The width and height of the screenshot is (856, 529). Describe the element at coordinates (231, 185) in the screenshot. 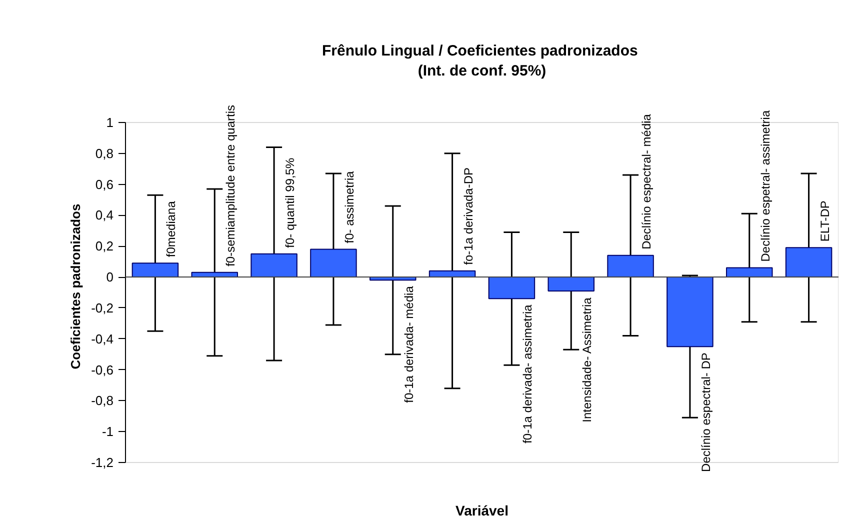

I see `x-tick-label: f0-semiamplitude entre quartis` at that location.